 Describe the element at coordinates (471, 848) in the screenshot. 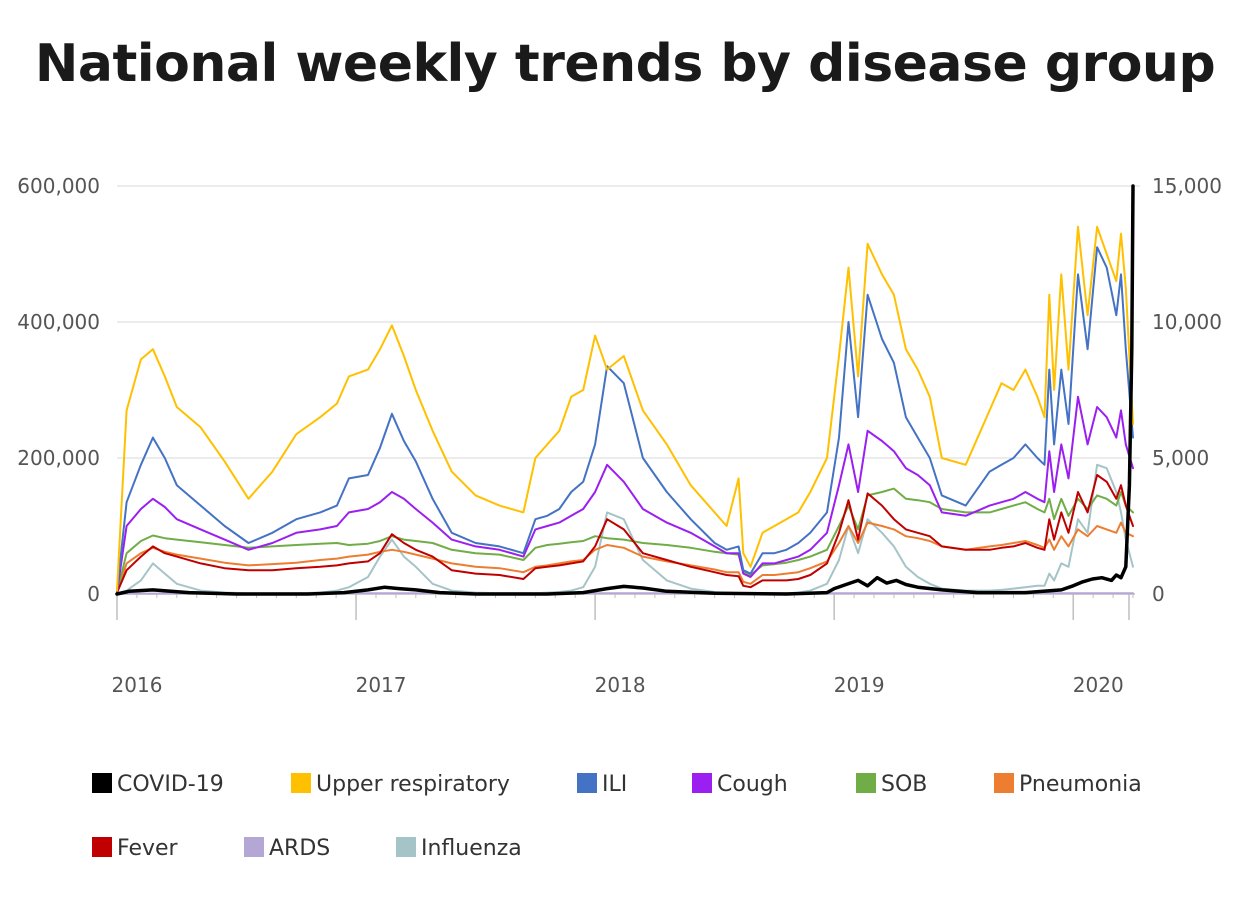

I see `legend-label-influenza: Influenza` at that location.